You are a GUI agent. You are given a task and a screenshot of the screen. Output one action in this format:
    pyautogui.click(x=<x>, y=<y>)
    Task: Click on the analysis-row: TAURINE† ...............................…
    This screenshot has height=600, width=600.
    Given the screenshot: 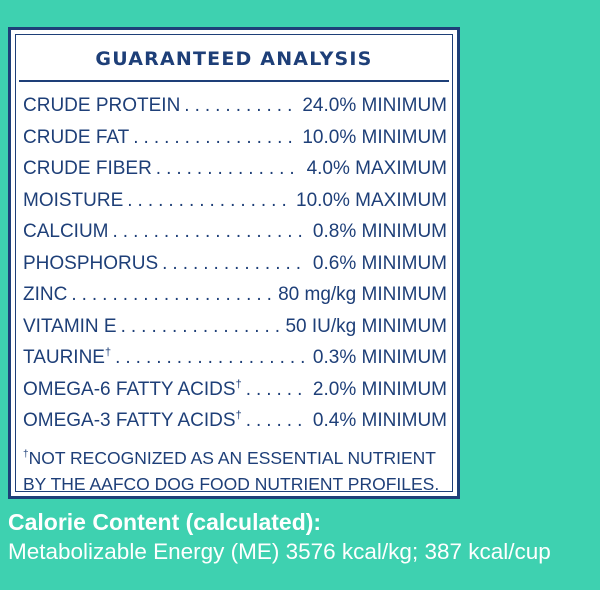 What is the action you would take?
    pyautogui.click(x=235, y=358)
    